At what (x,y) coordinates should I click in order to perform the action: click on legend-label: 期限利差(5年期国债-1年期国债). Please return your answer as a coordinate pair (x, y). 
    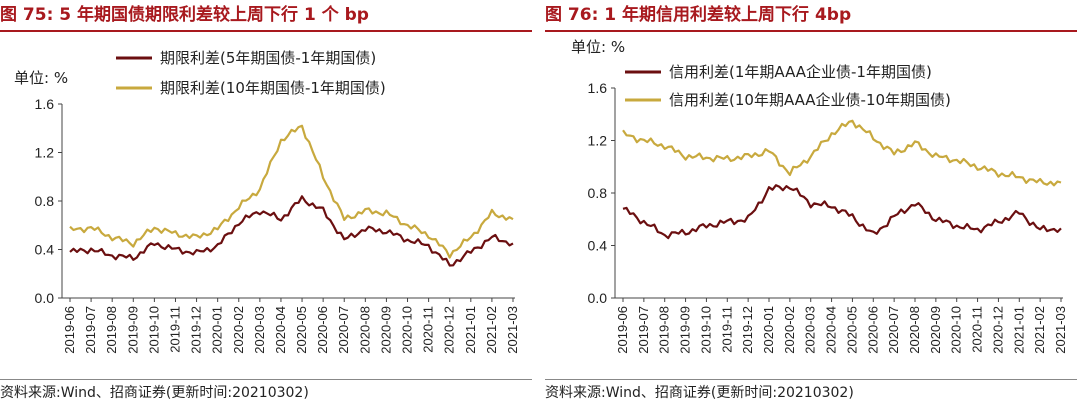
    Looking at the image, I should click on (268, 58).